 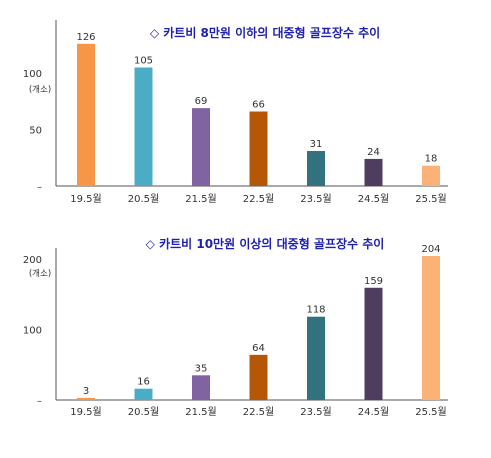 I want to click on data-label: 18, so click(x=431, y=159).